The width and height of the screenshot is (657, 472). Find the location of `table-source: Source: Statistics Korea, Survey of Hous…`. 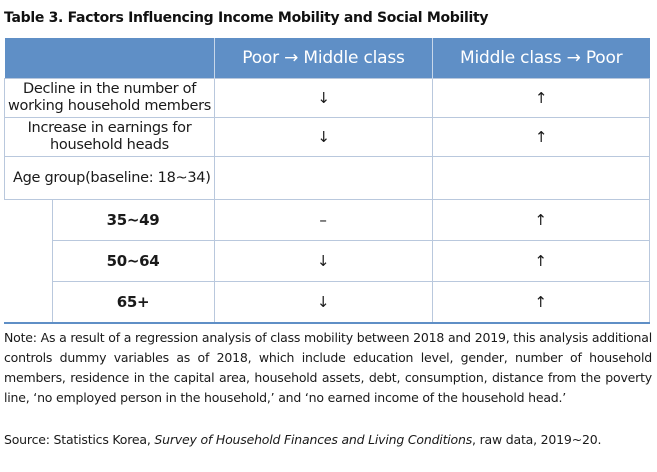

table-source: Source: Statistics Korea, Survey of Hous… is located at coordinates (328, 440).